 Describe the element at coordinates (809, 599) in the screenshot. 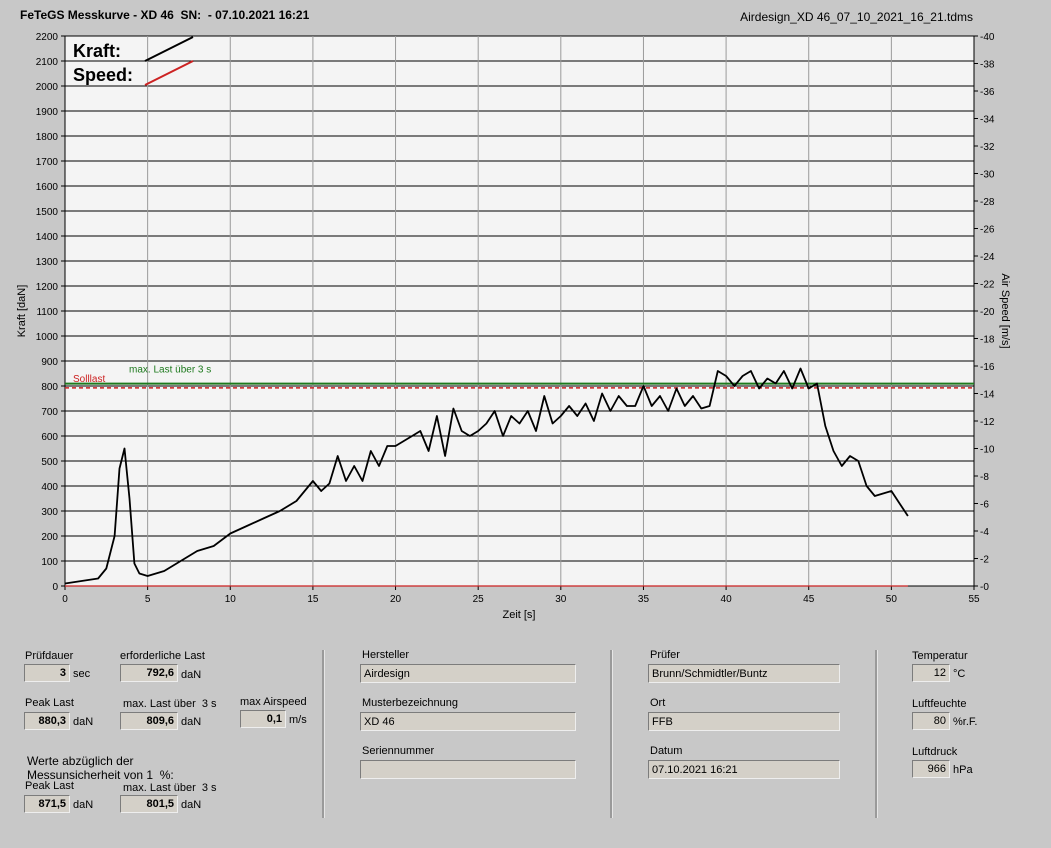

I see `x-tick-label: 45` at that location.